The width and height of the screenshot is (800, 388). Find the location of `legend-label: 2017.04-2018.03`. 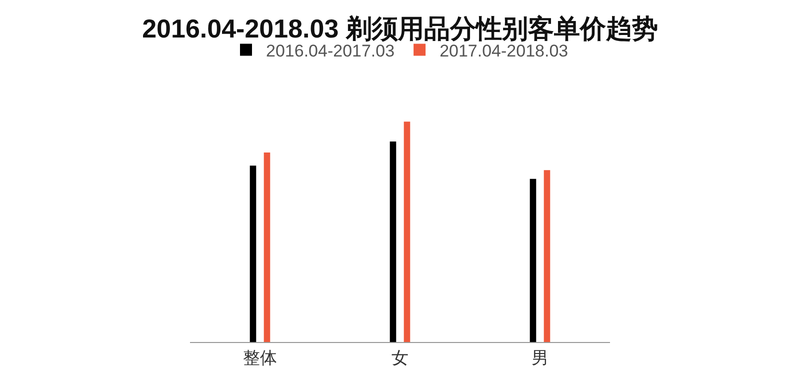

legend-label: 2017.04-2018.03 is located at coordinates (504, 50).